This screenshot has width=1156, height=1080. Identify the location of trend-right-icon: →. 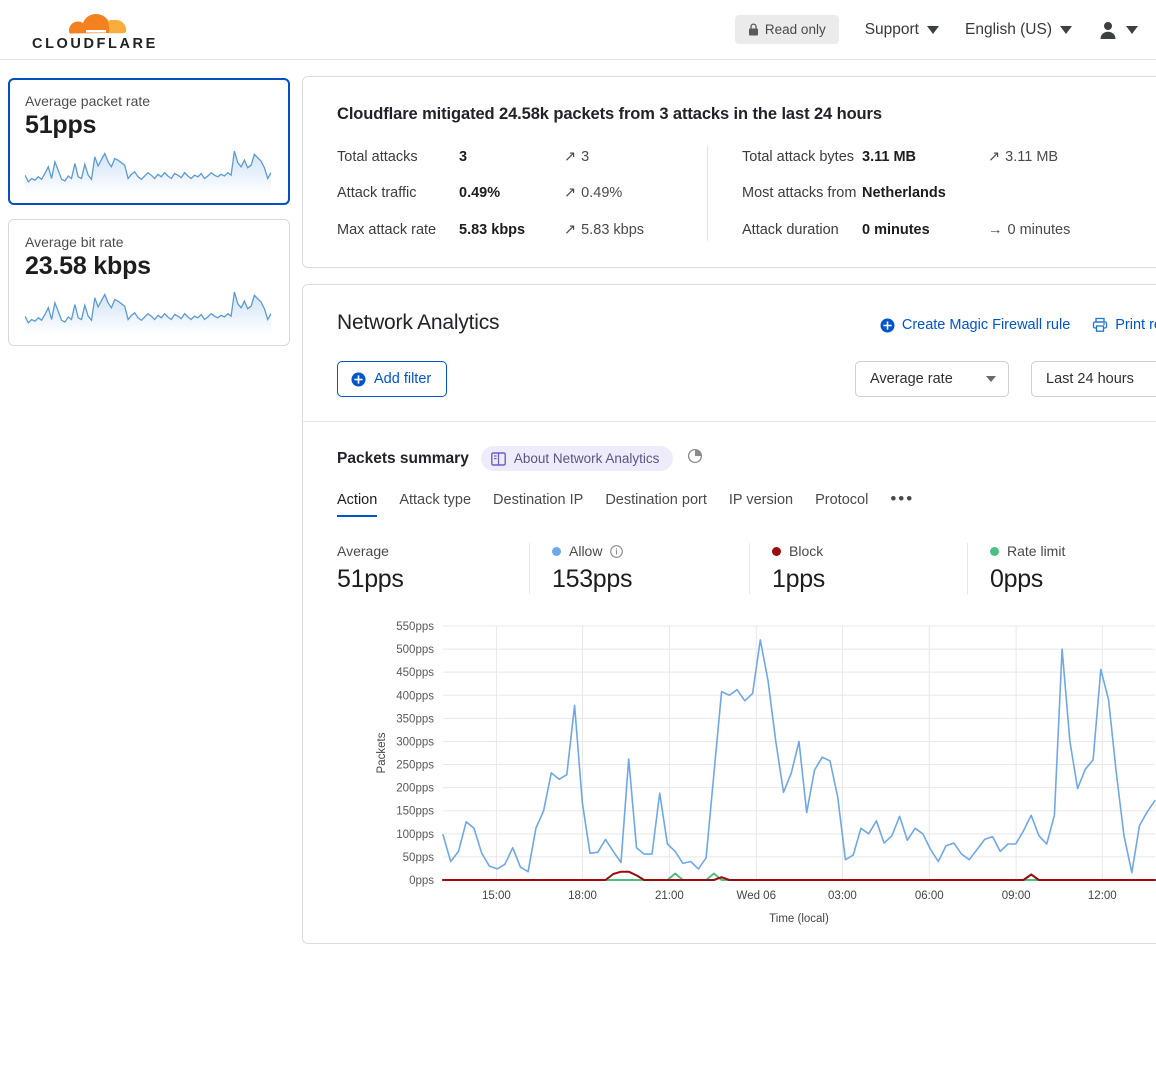
(995, 229).